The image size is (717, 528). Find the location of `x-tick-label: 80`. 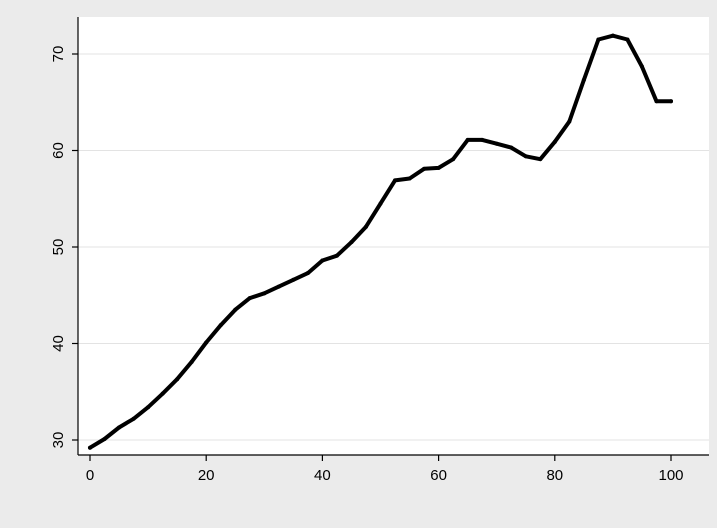

x-tick-label: 80 is located at coordinates (554, 475).